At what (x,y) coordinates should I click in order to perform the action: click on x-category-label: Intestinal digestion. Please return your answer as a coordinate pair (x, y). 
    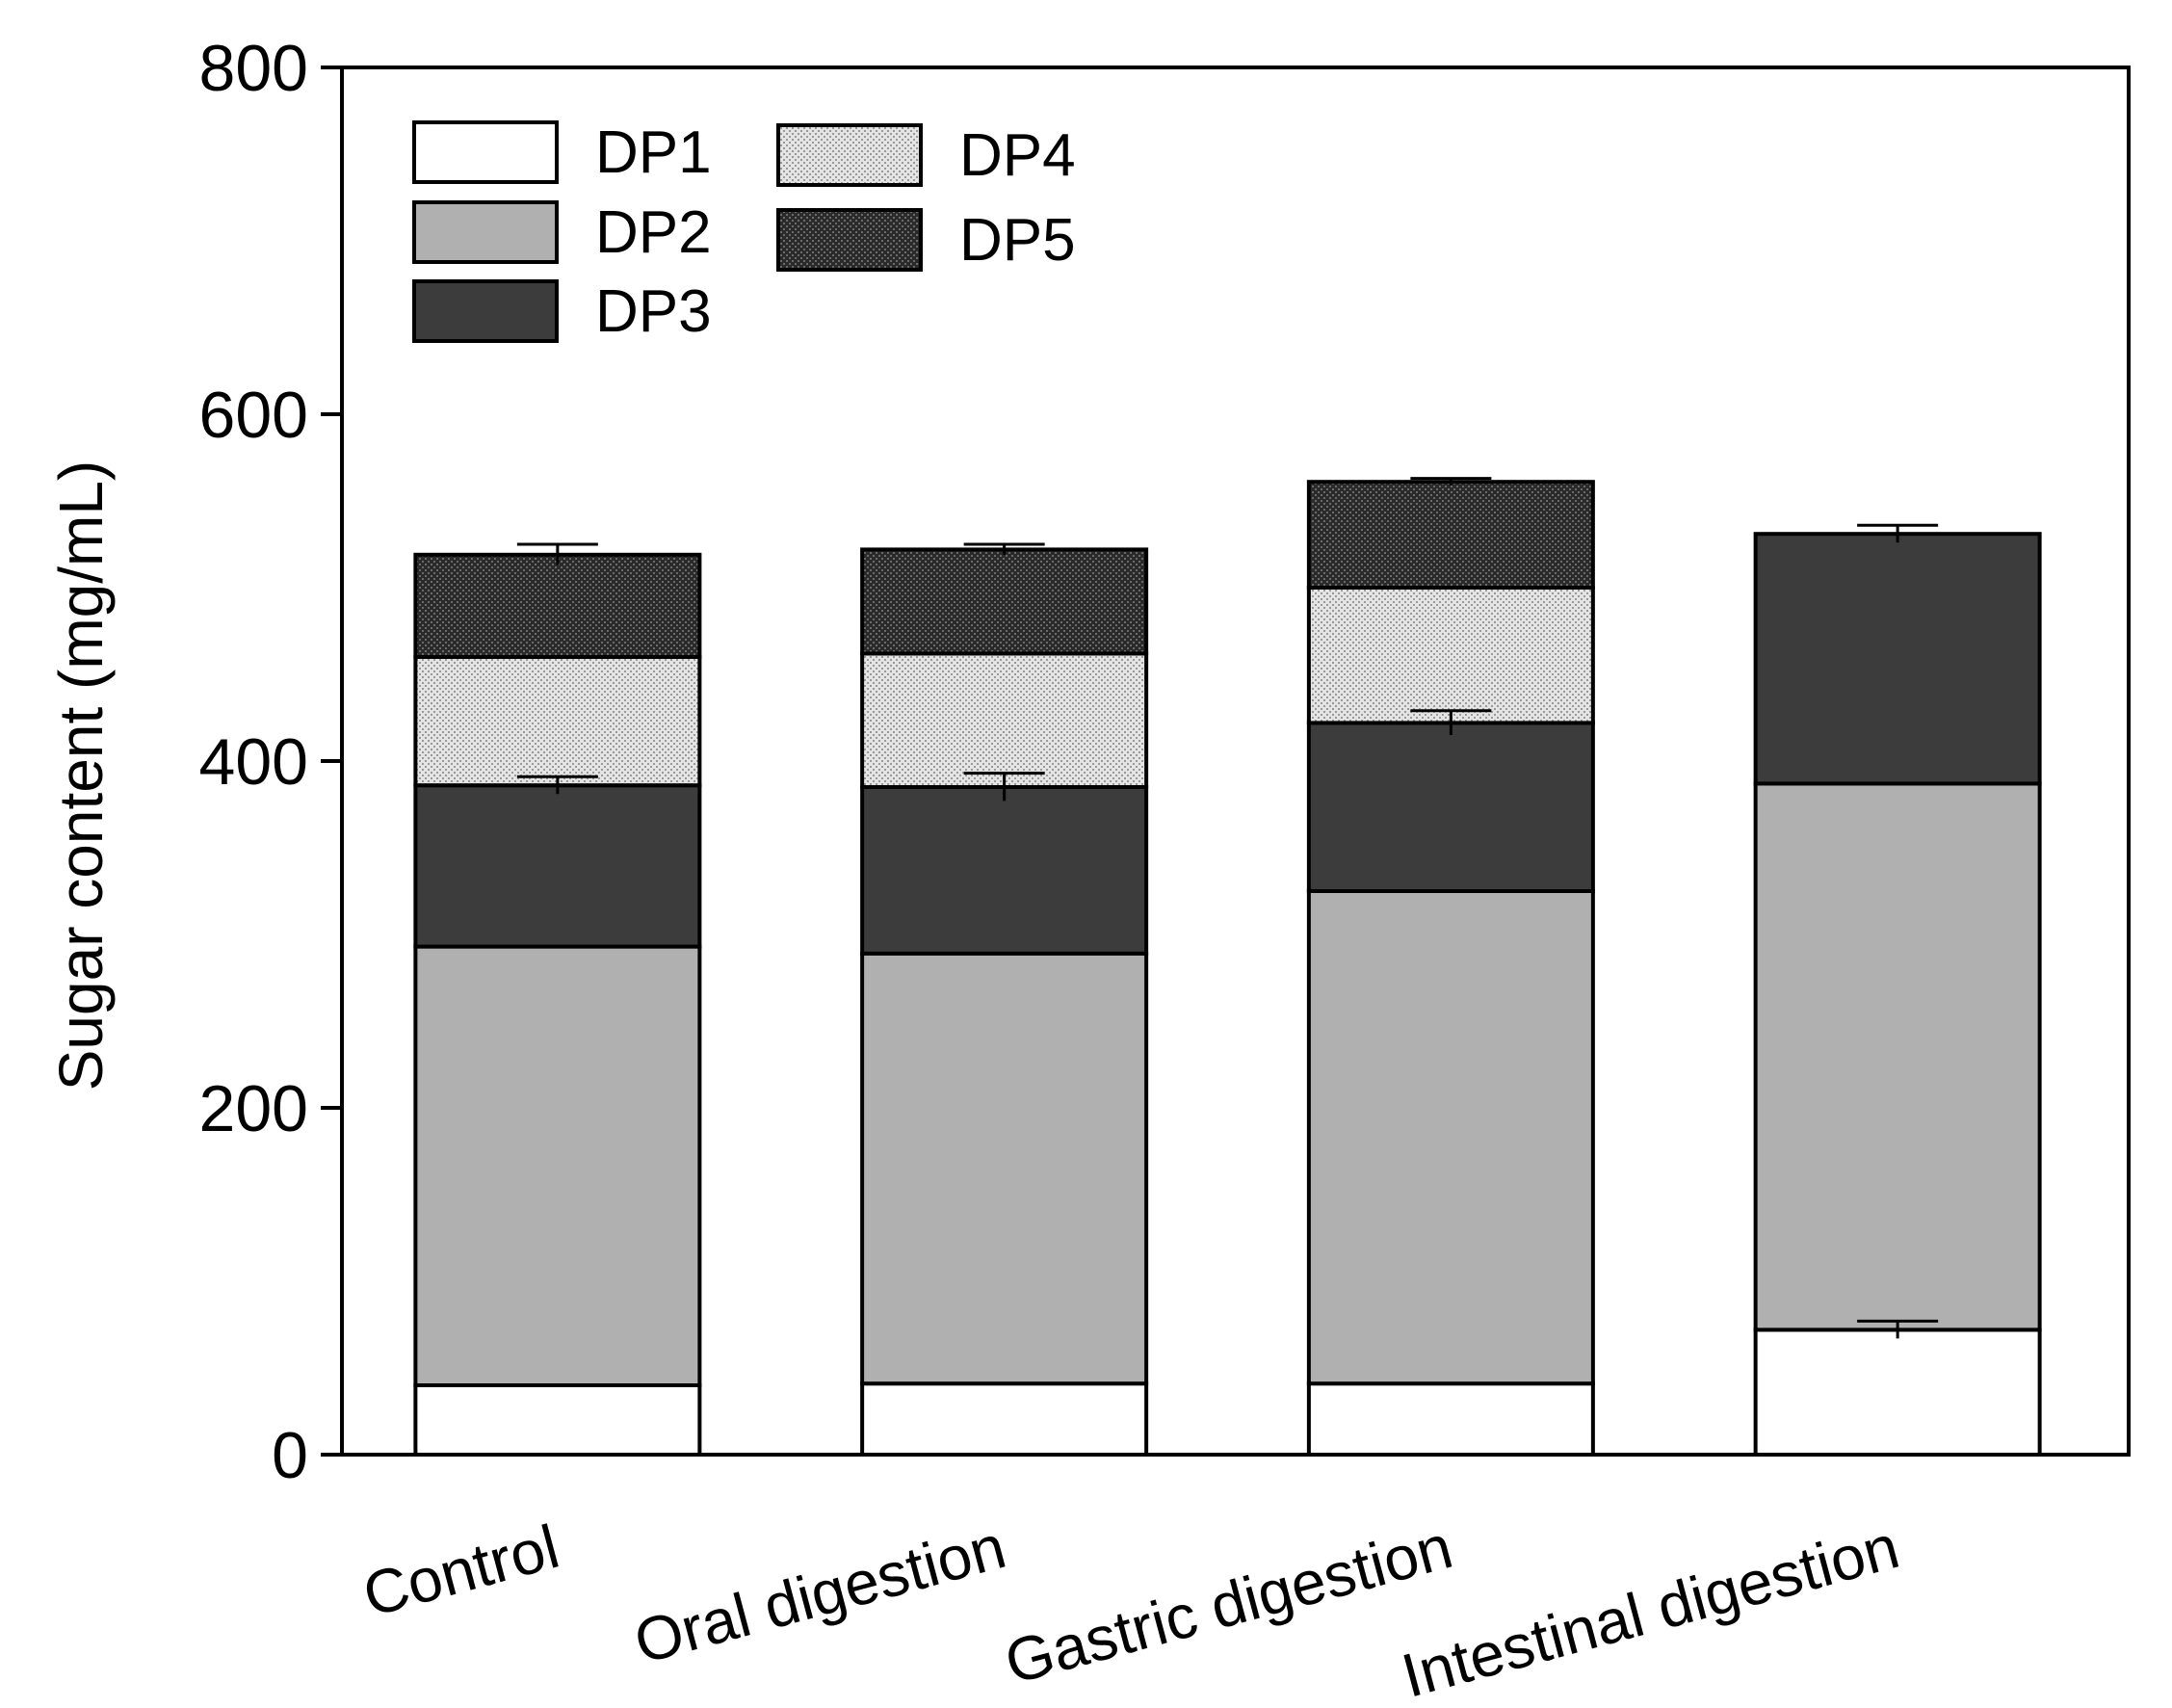
    Looking at the image, I should click on (1650, 1607).